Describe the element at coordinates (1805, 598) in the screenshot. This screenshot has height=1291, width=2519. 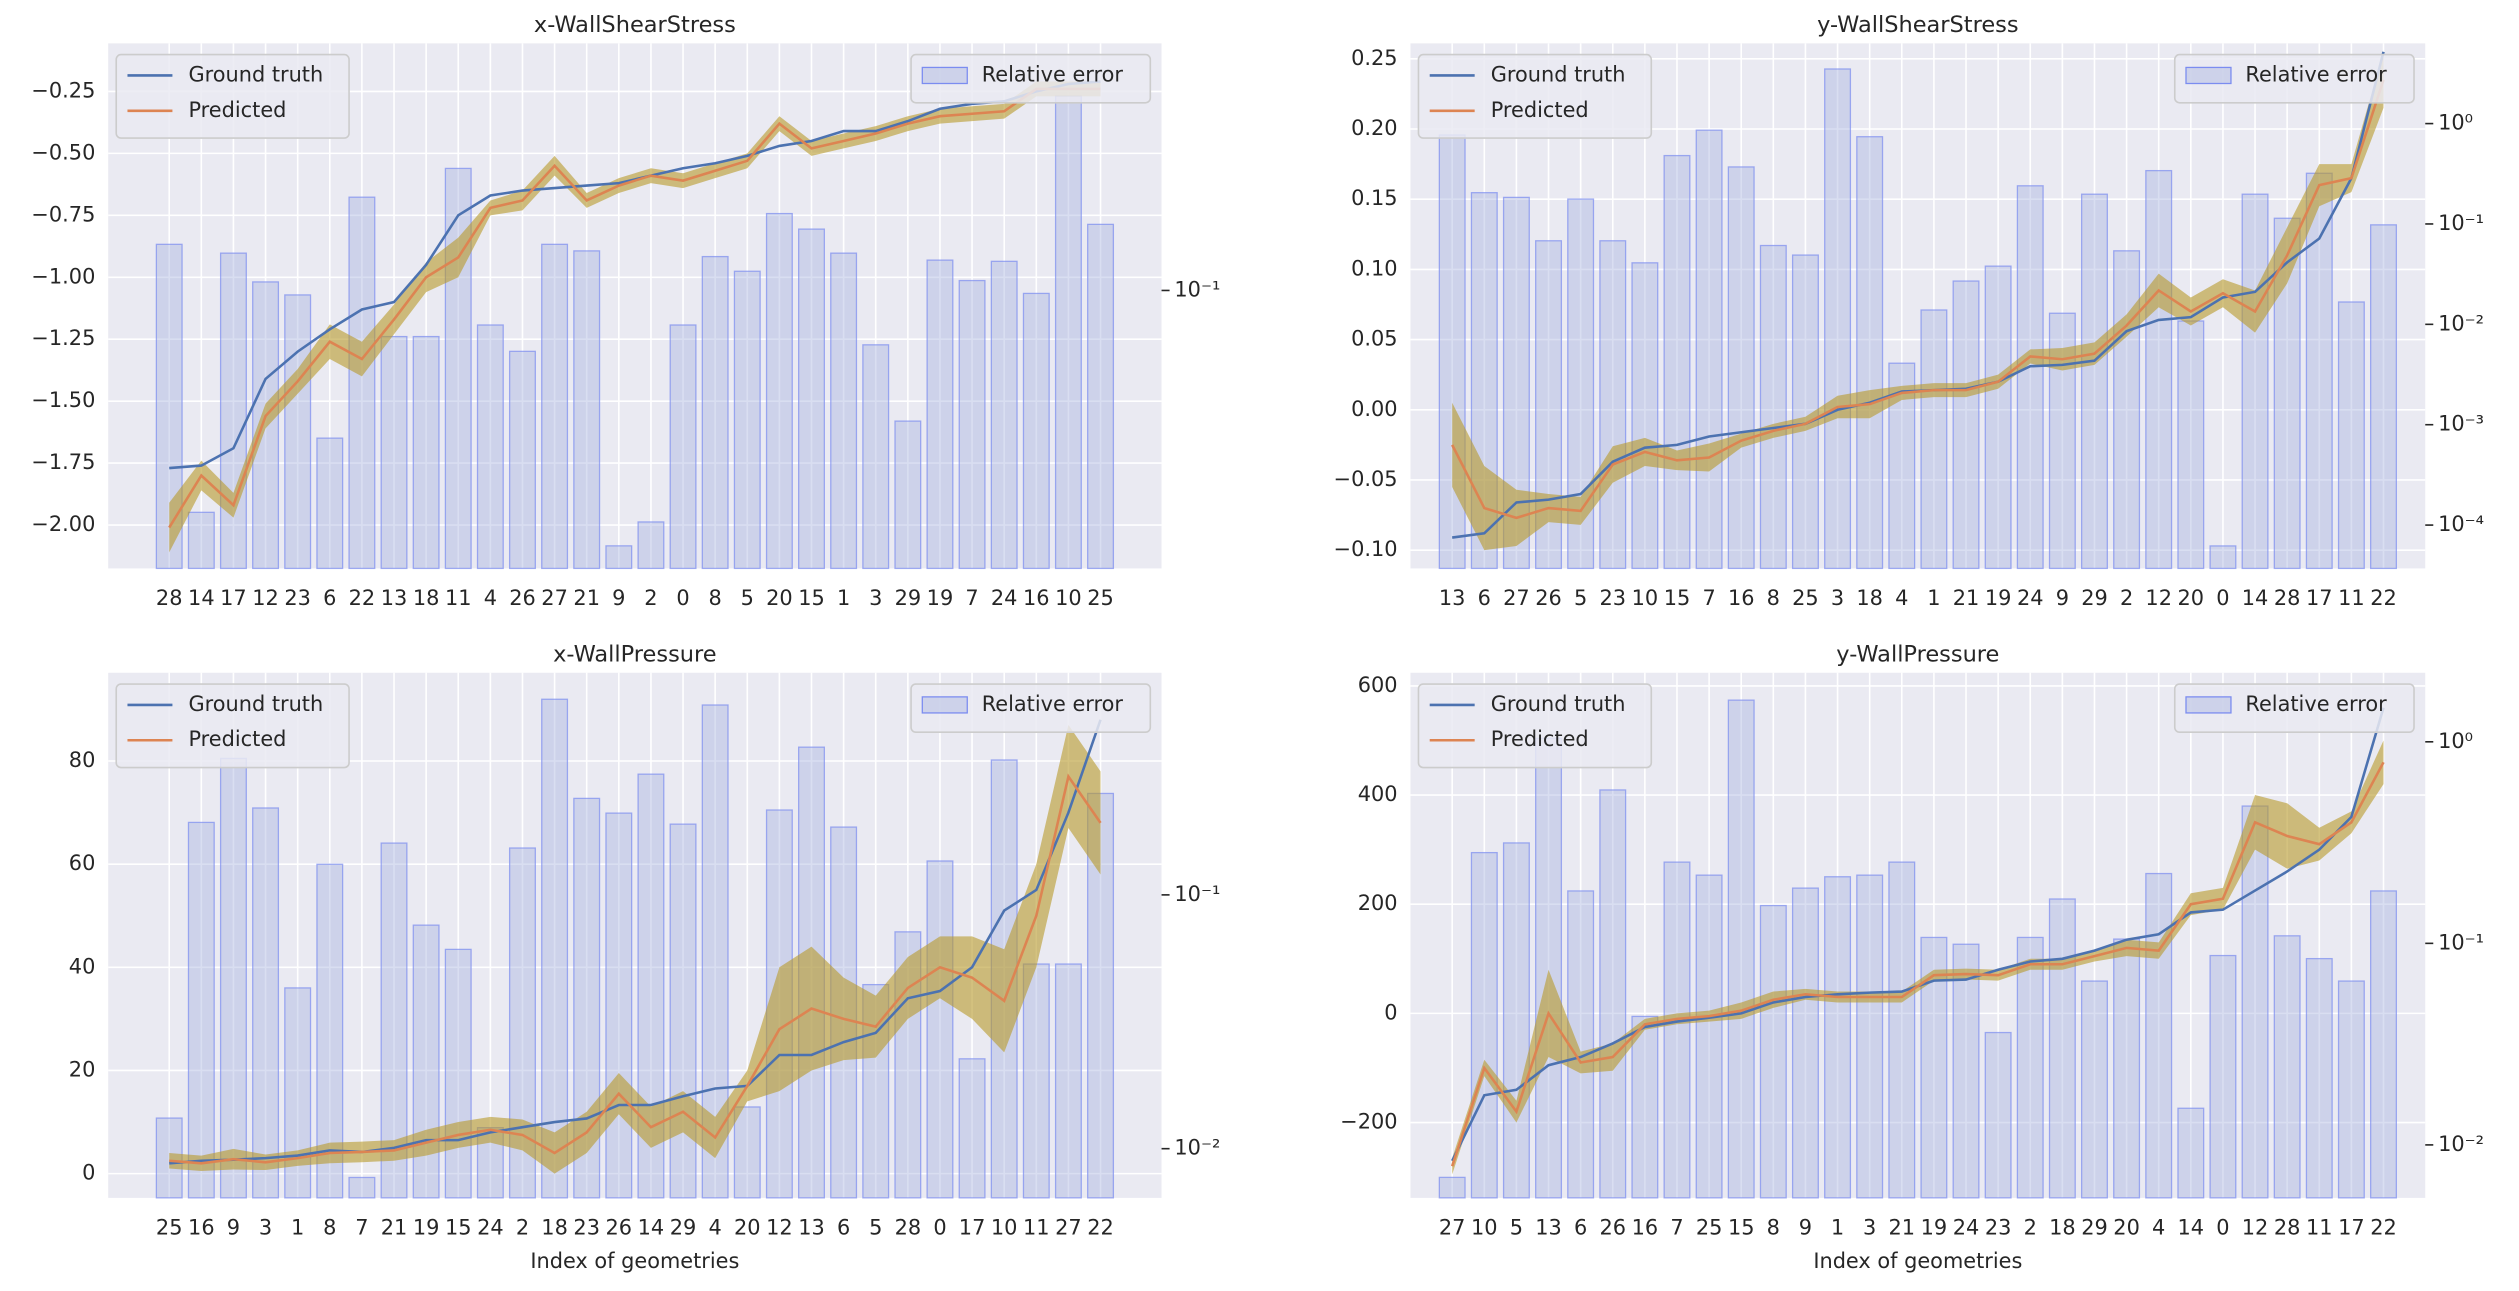
I see `x-tick-label: 25` at that location.